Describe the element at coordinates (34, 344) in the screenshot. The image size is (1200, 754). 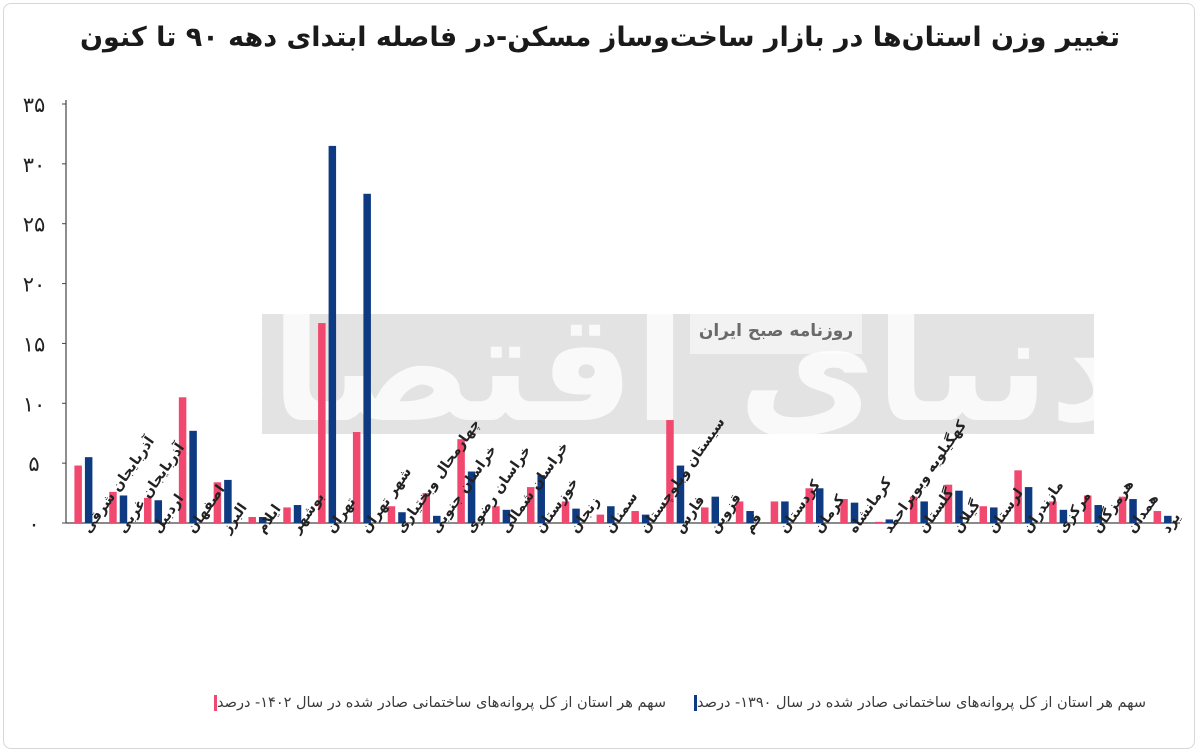
I see `y-tick-label: ۱۵` at that location.